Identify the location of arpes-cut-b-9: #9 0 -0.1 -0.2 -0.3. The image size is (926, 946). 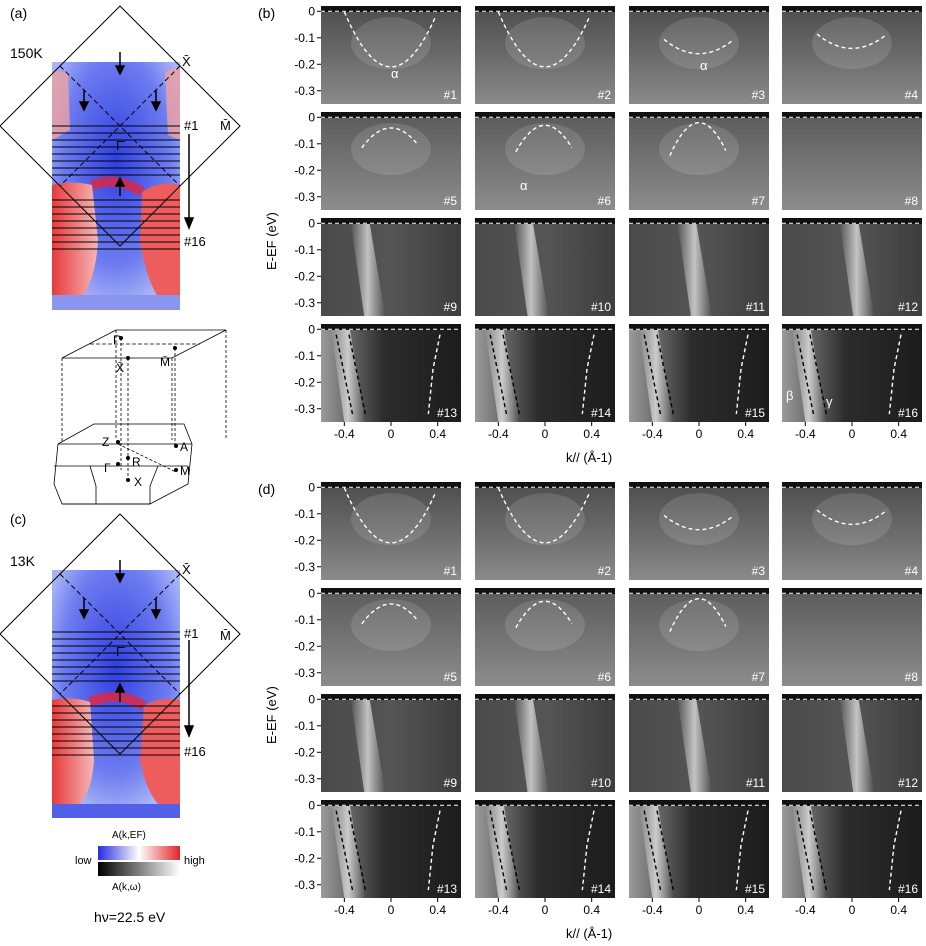
(377, 266).